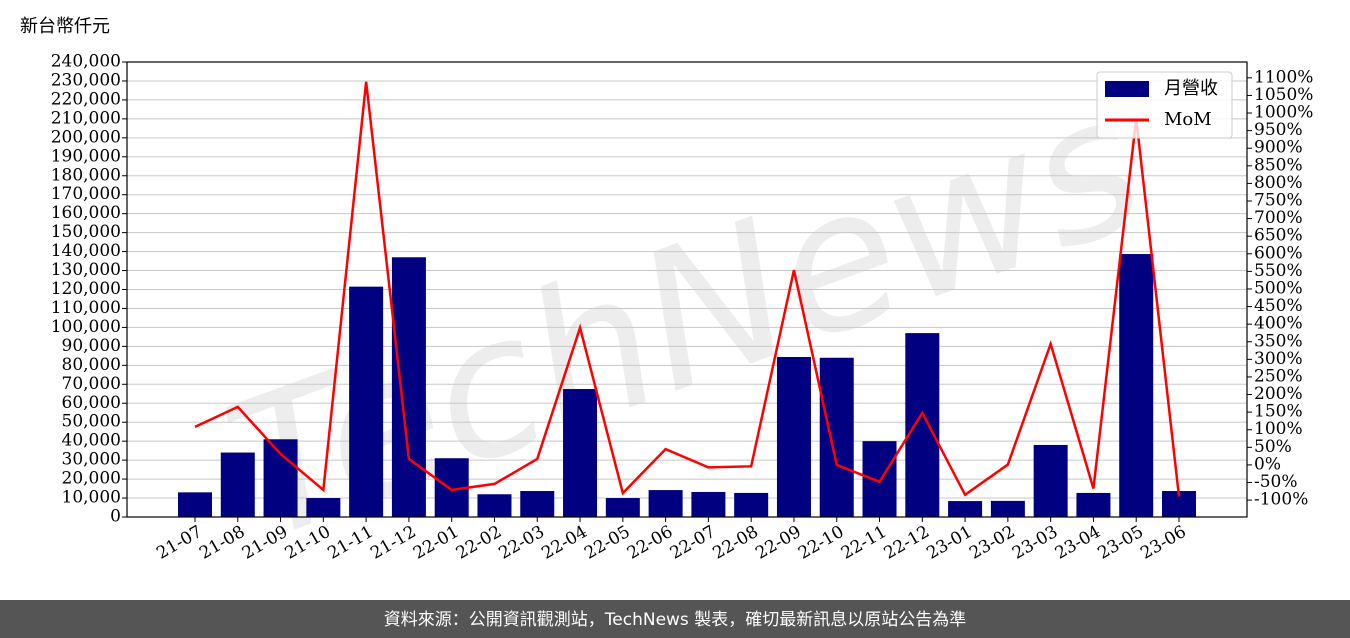 This screenshot has height=638, width=1350. Describe the element at coordinates (1278, 341) in the screenshot. I see `y2-tick-label: 350%` at that location.